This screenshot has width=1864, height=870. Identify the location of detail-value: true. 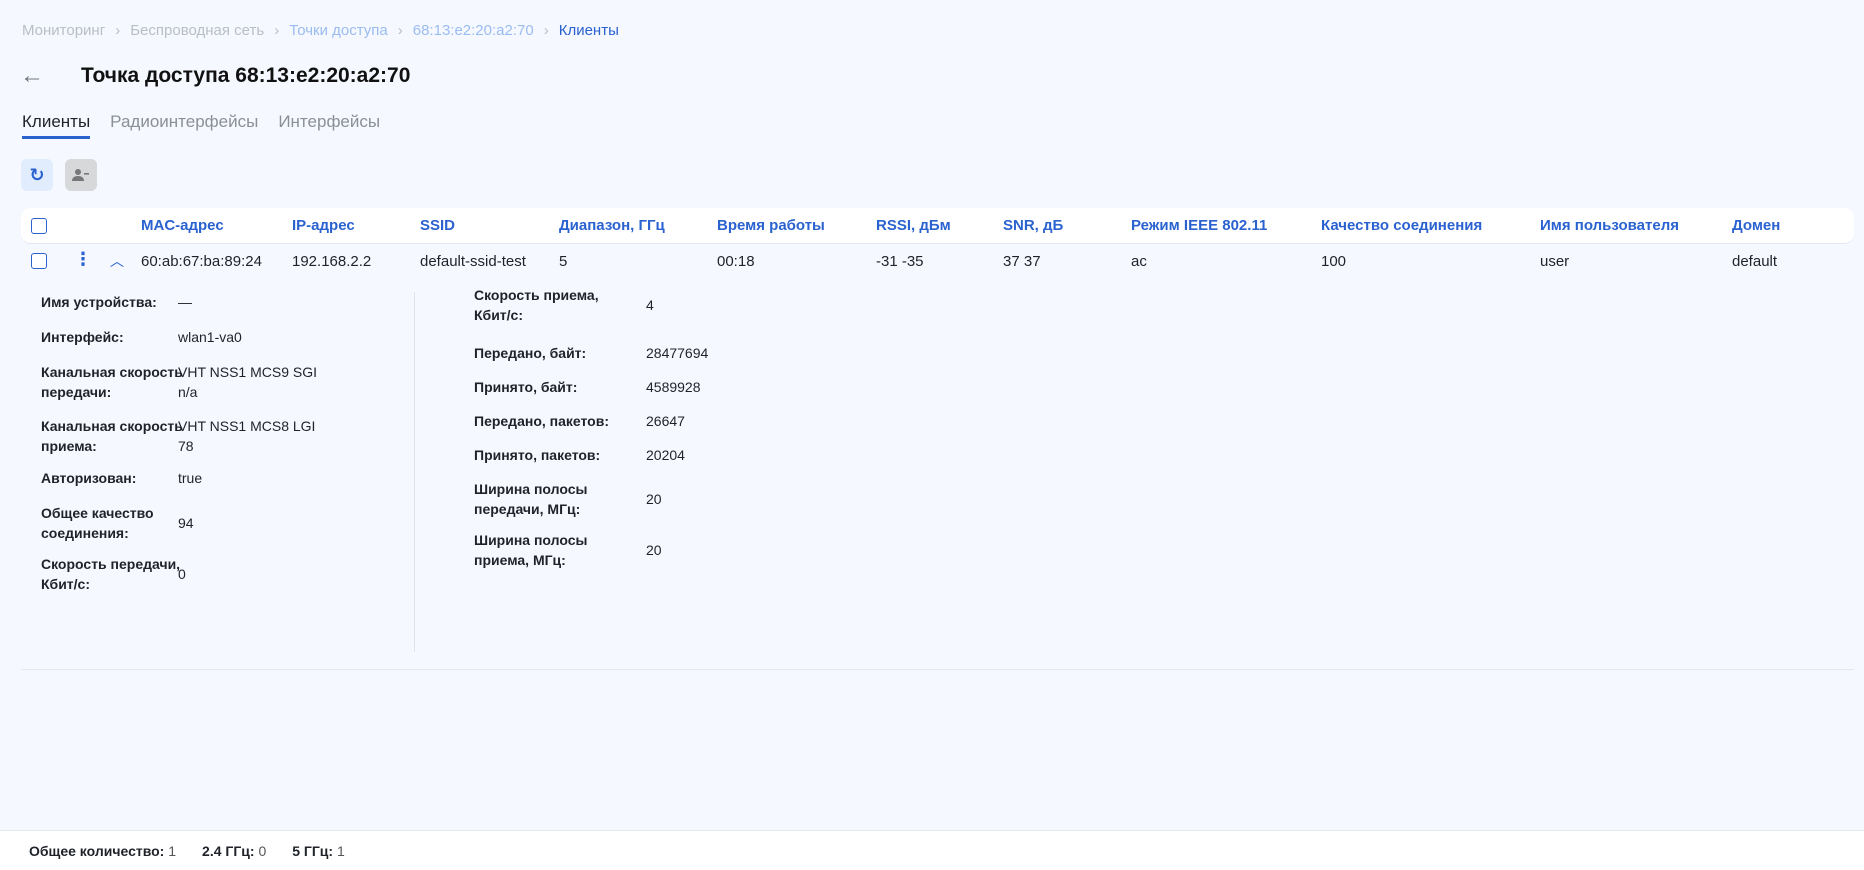
(190, 478).